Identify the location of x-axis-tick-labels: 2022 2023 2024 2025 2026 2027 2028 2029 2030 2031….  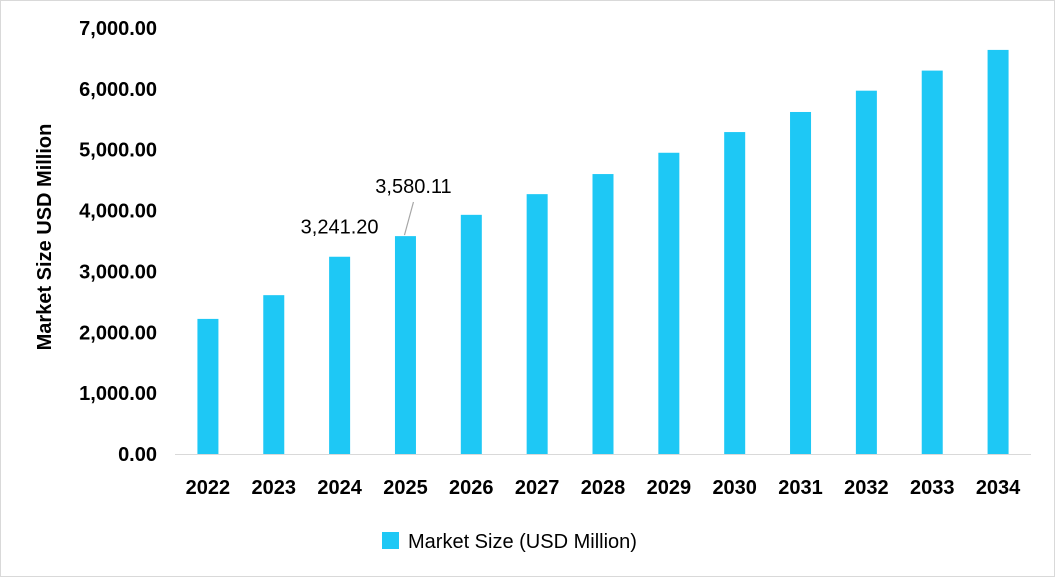
(604, 488).